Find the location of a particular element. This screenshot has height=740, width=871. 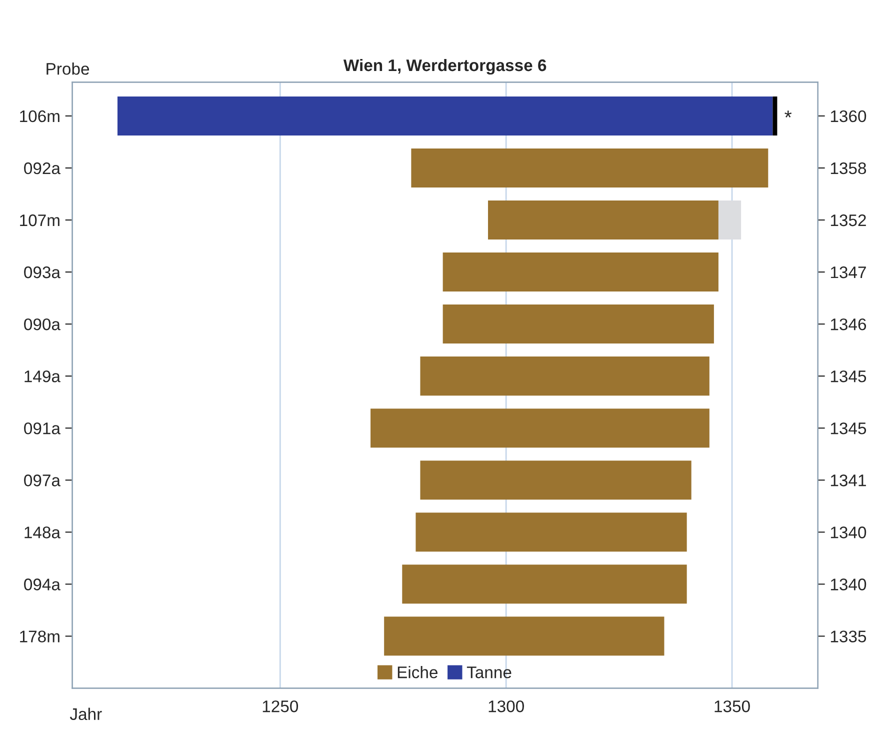

y-tick-label: 091a is located at coordinates (42, 428).